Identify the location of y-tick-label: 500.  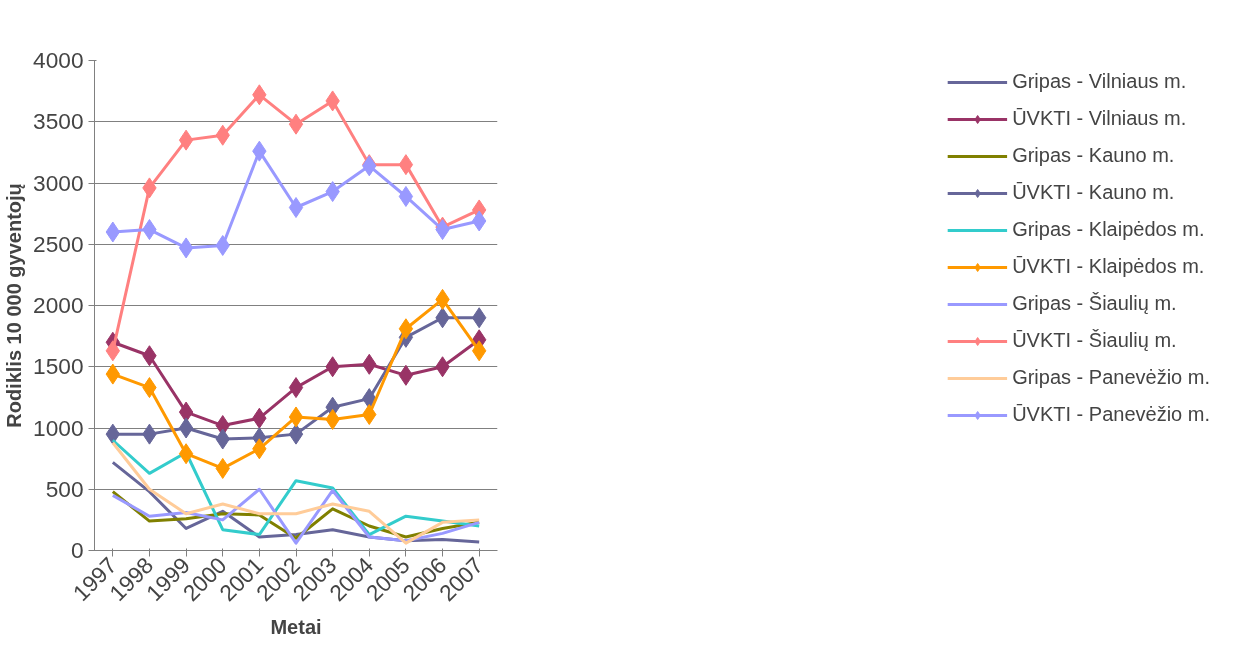
(64, 488).